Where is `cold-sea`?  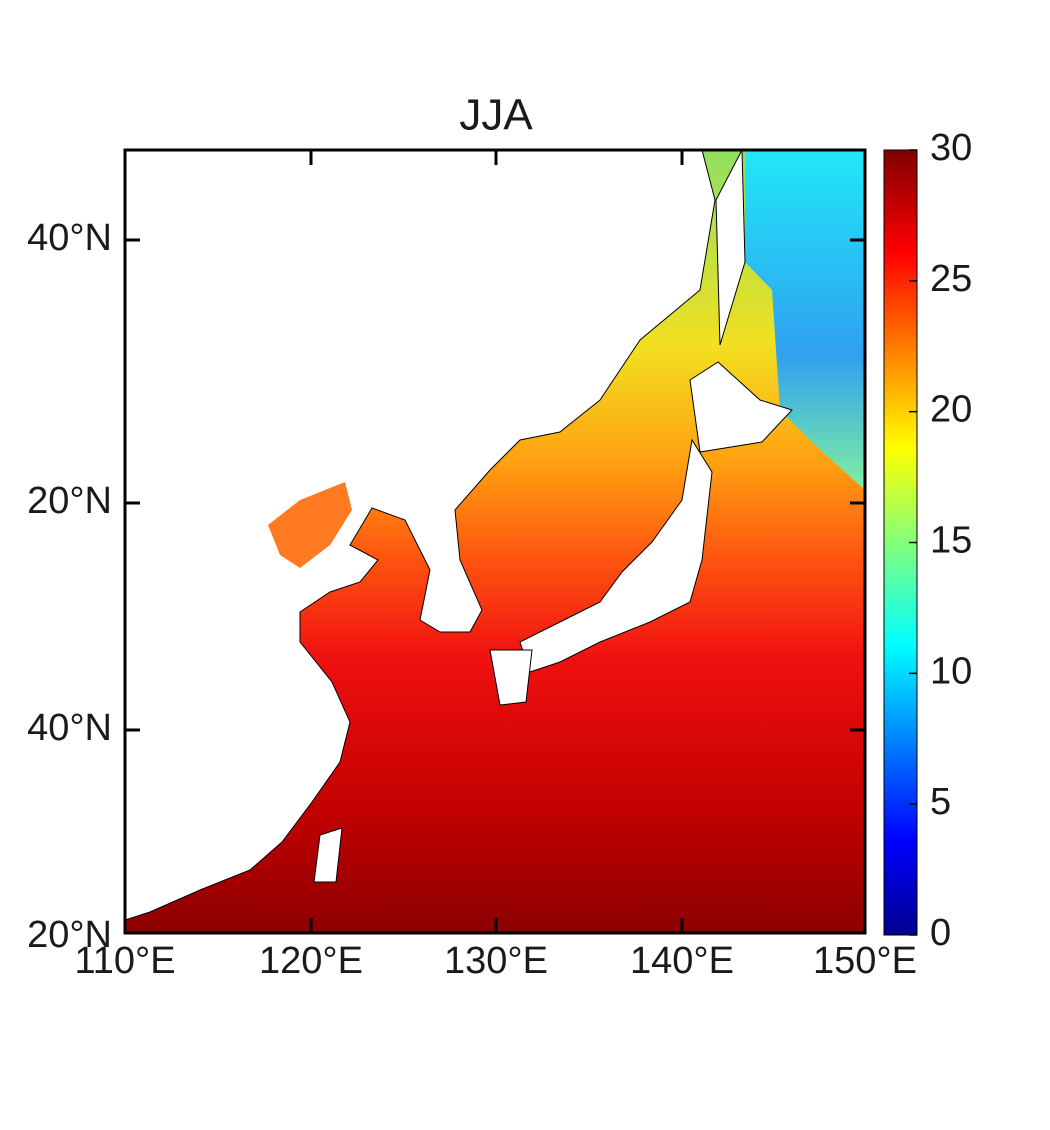 cold-sea is located at coordinates (805, 320).